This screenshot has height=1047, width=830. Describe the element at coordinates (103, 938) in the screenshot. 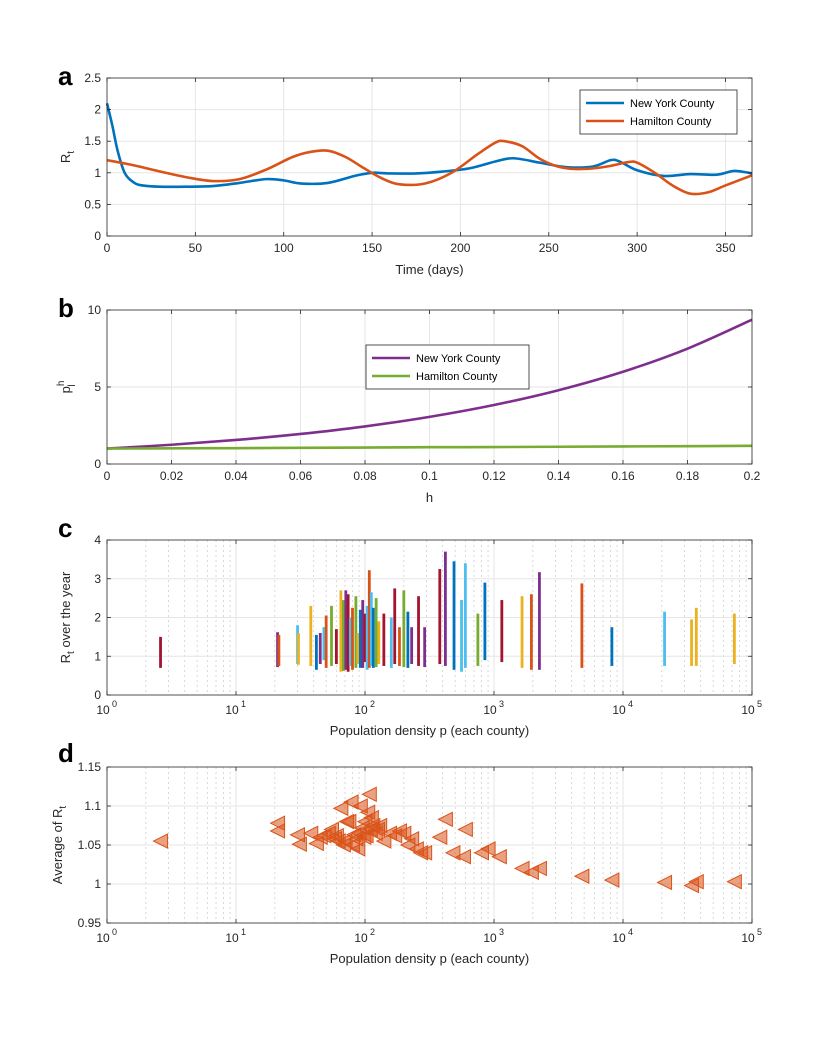

I see `d-xtick-label-0: 10` at that location.